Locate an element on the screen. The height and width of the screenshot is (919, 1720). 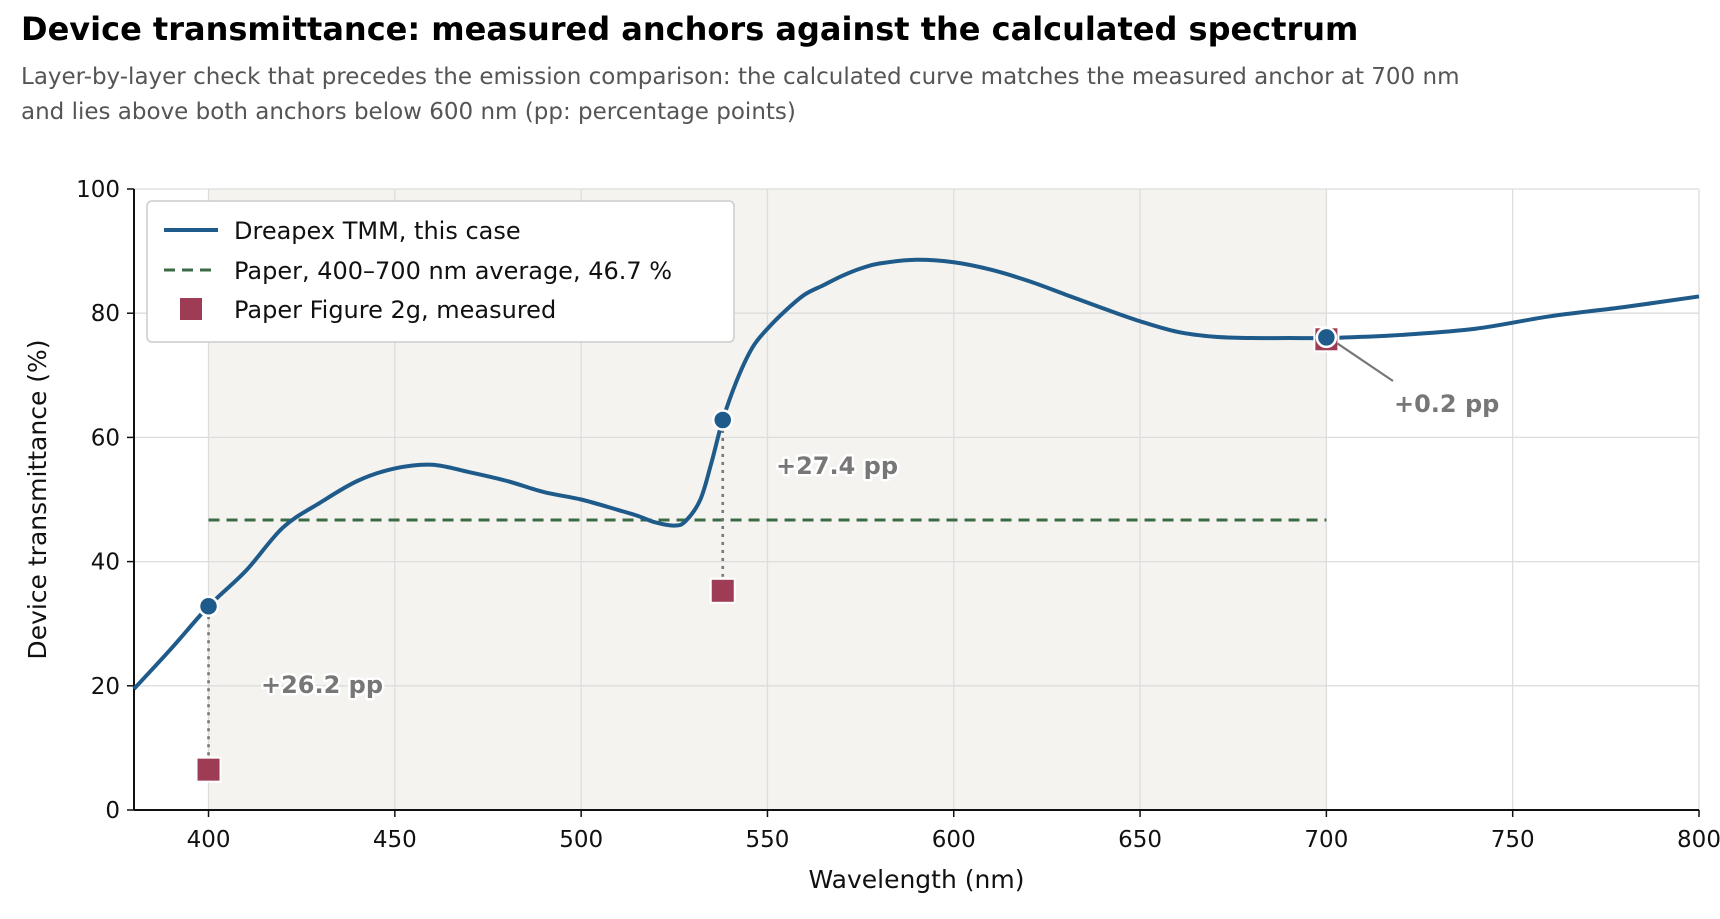
difference-annotation: +26.2 pp is located at coordinates (322, 685).